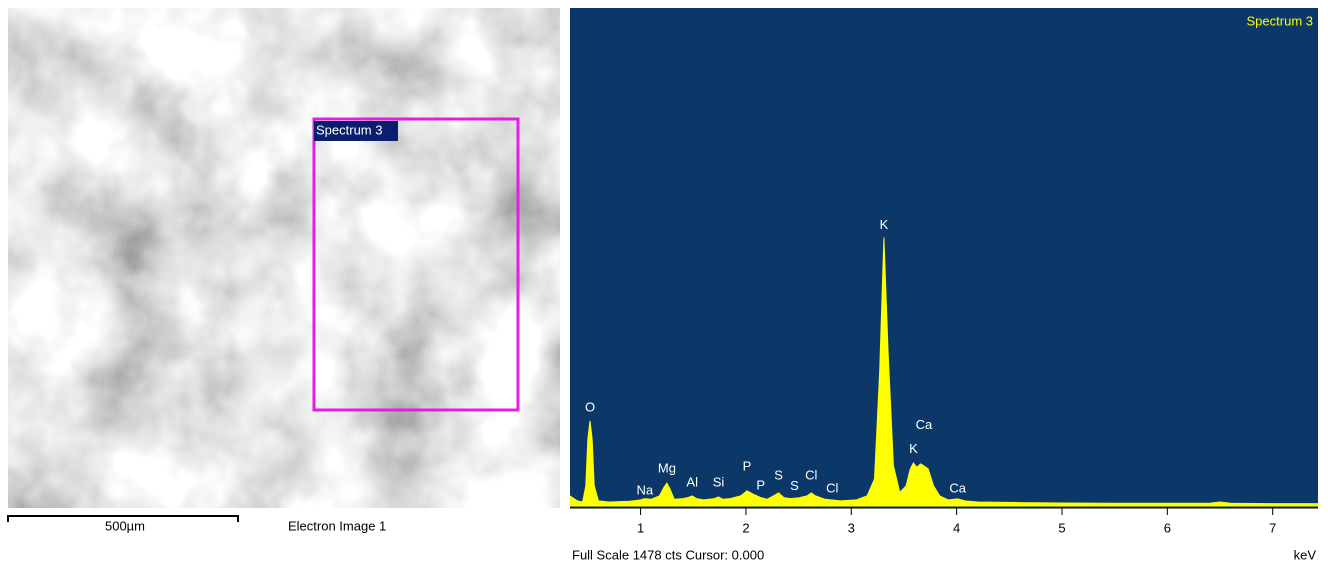 This screenshot has width=1328, height=574. Describe the element at coordinates (644, 489) in the screenshot. I see `peak-label: Na` at that location.